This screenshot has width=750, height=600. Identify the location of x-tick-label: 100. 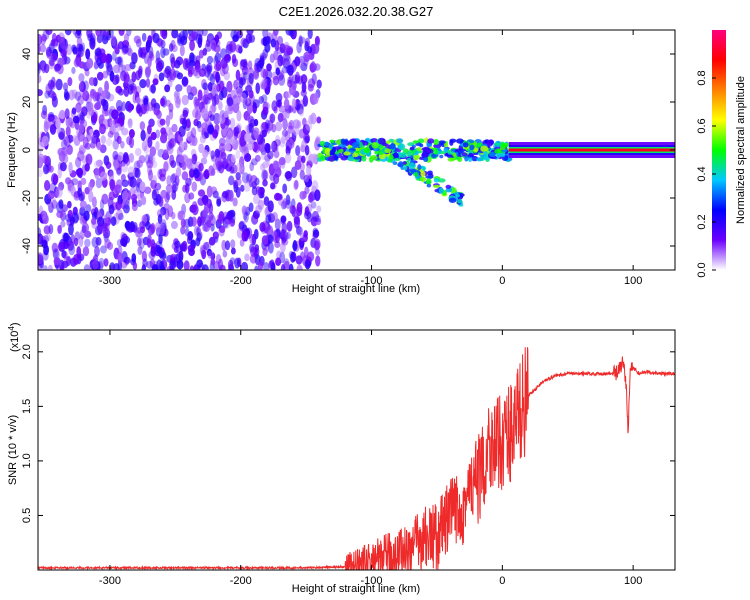
(633, 281).